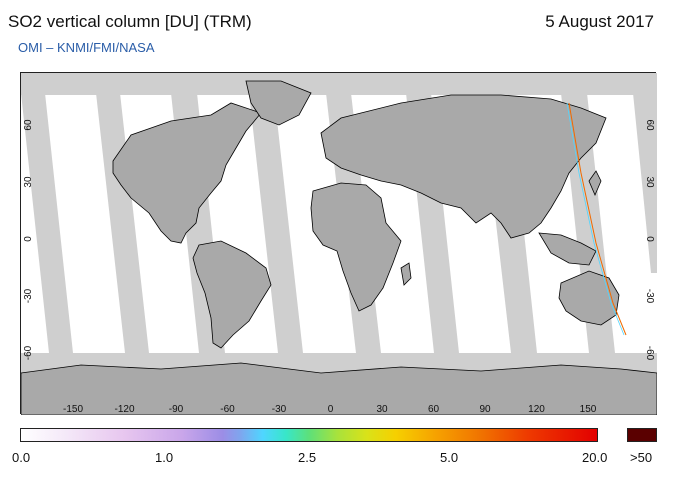  I want to click on lon-tick-bottom: 120, so click(536, 409).